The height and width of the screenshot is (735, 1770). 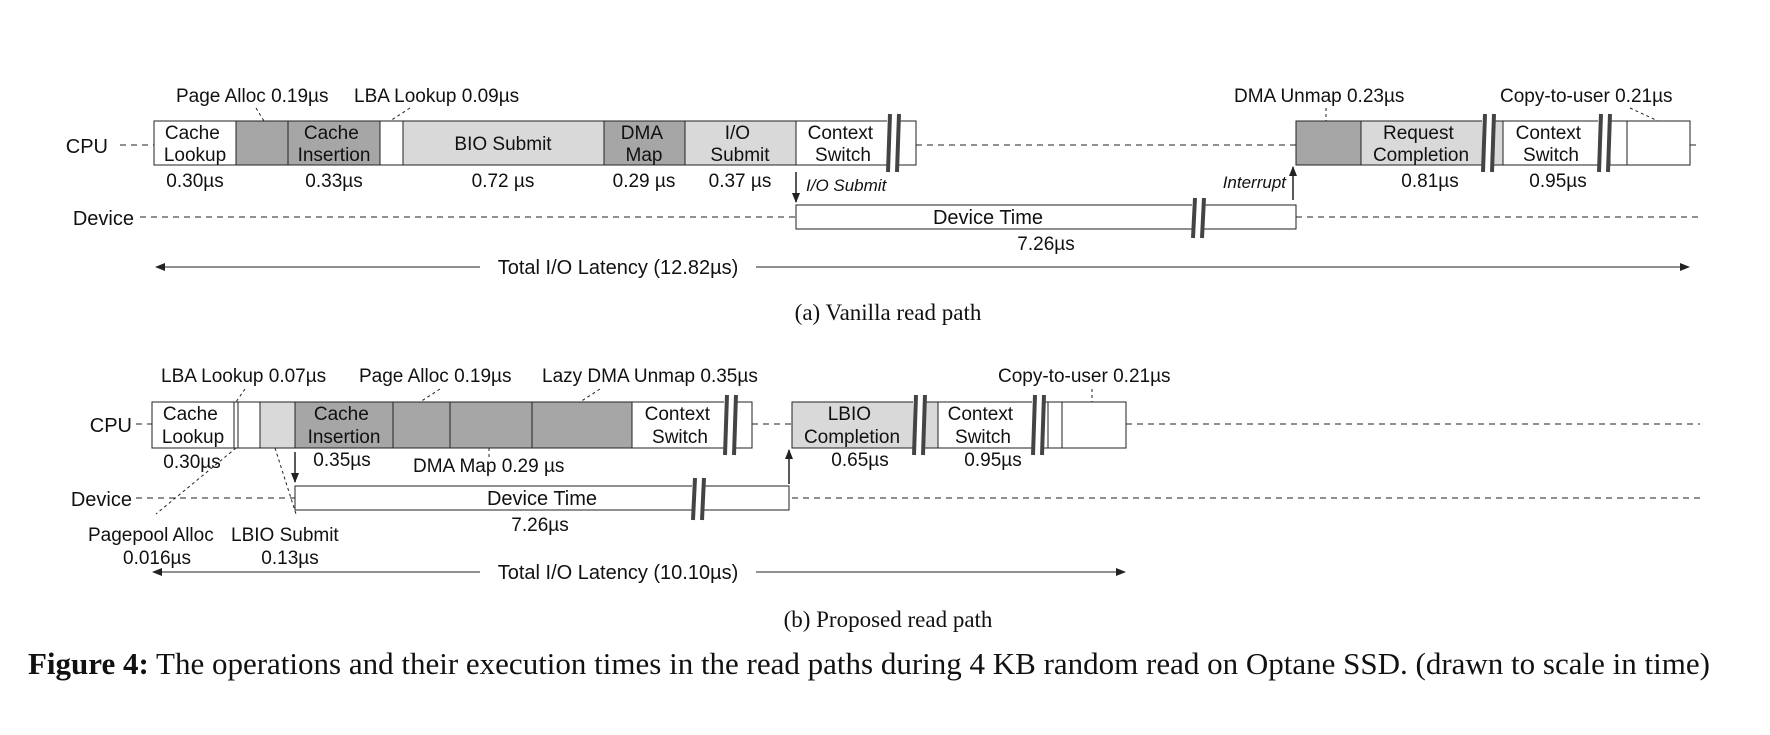 I want to click on lba-lookup-label-a: LBA Lookup 0.09µs, so click(x=436, y=96).